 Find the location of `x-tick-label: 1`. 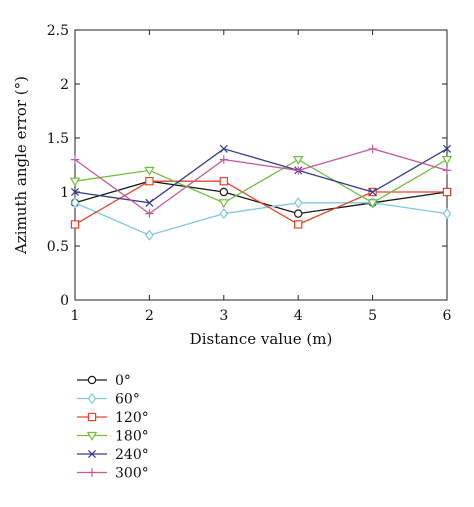

x-tick-label: 1 is located at coordinates (75, 316).